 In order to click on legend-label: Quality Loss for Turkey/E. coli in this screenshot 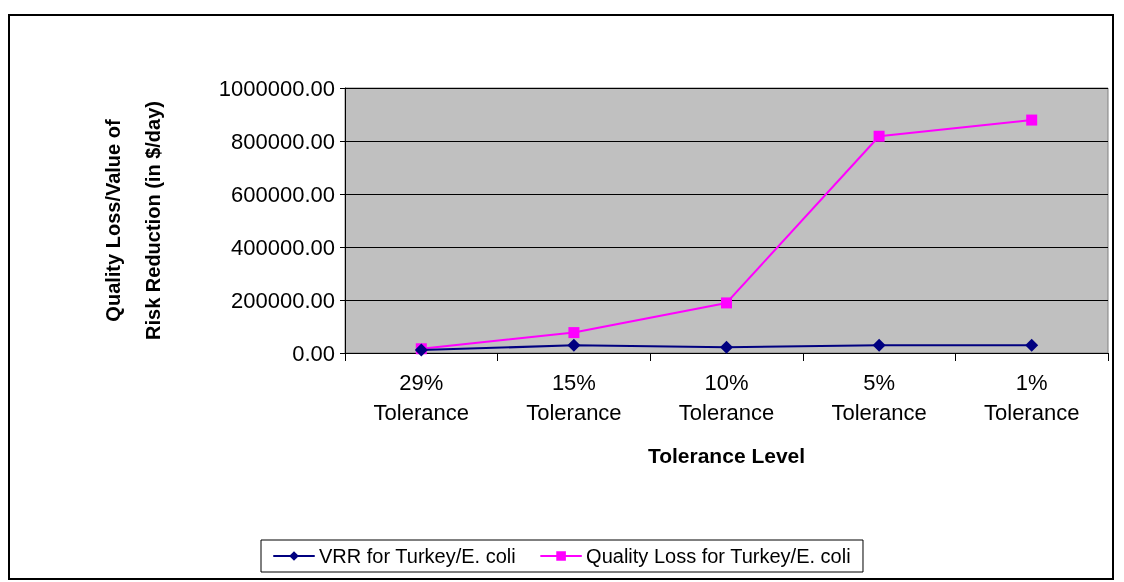, I will do `click(718, 556)`.